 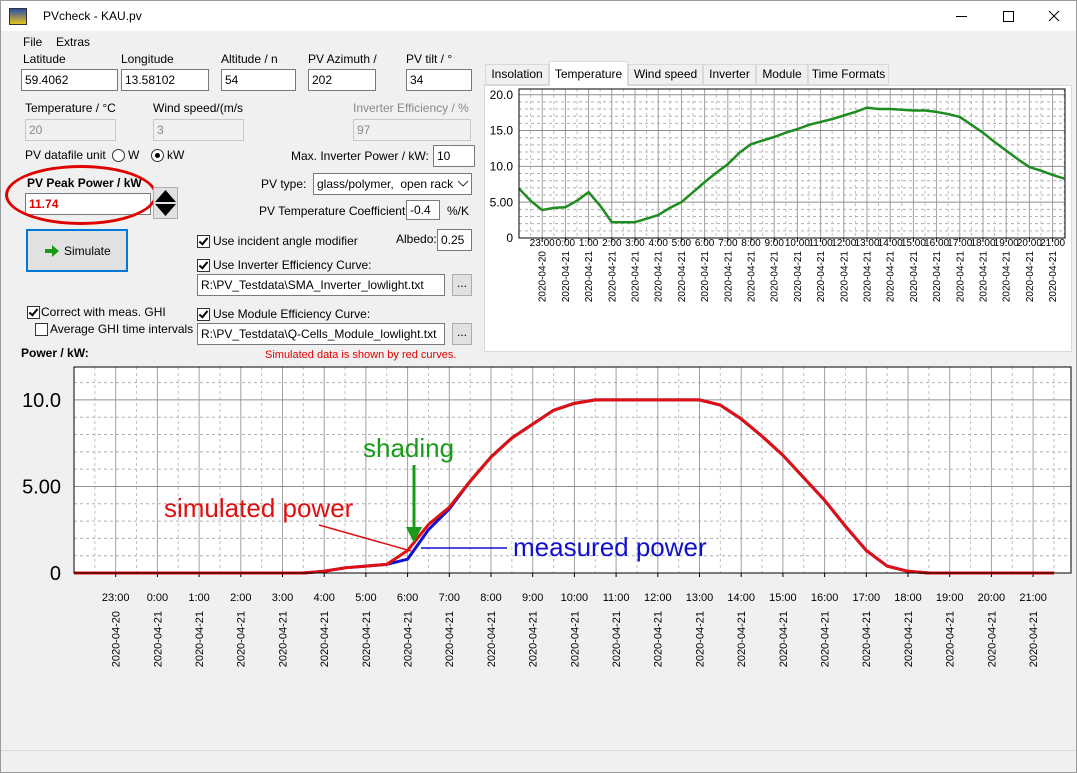 I want to click on series-label-line, so click(x=365, y=538).